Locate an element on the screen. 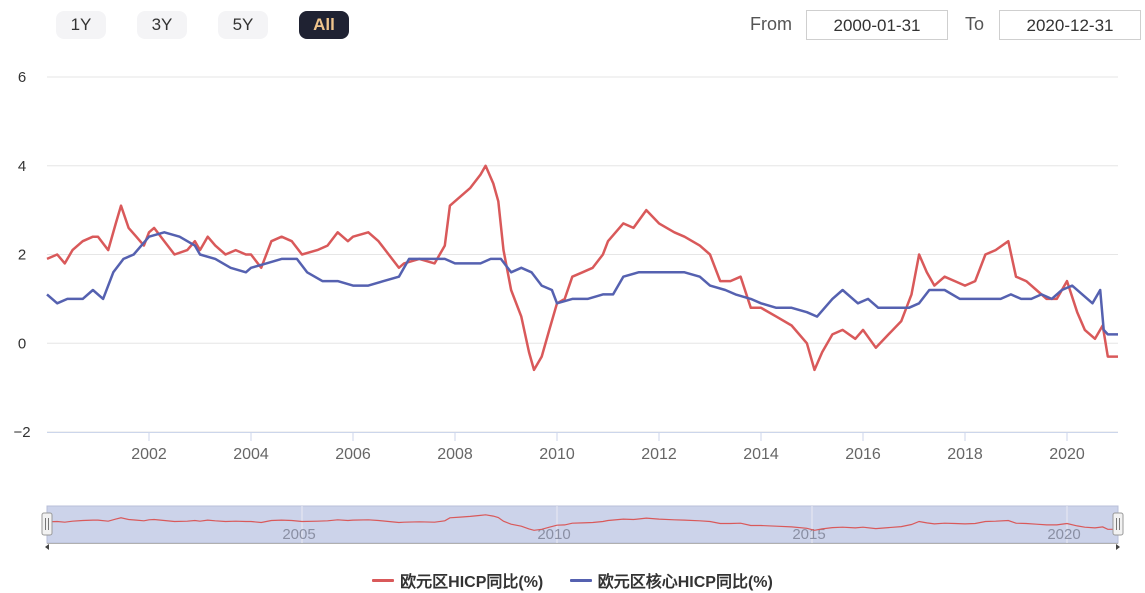 The height and width of the screenshot is (593, 1145). y-tick-label: −2 is located at coordinates (21, 432).